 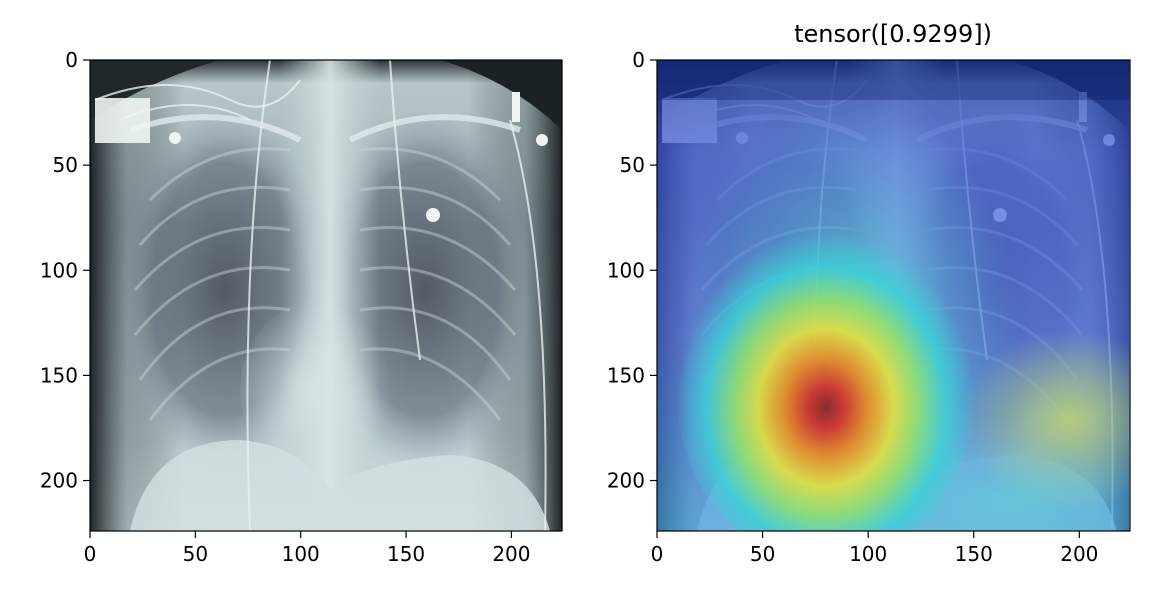 I want to click on panel-title: tensor([0.9299]), so click(x=893, y=34).